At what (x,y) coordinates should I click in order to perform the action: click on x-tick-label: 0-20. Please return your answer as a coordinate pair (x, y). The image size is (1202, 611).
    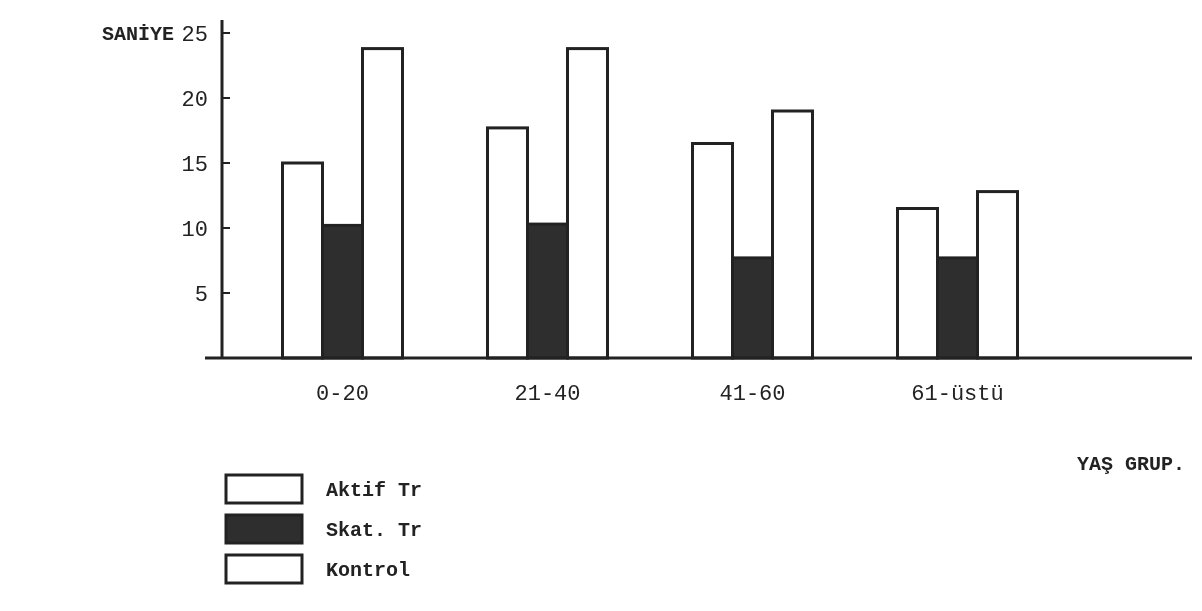
    Looking at the image, I should click on (342, 394).